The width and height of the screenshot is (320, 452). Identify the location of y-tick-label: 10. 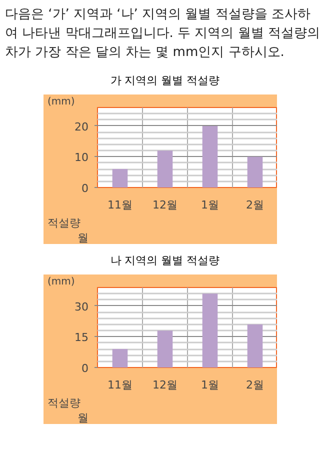
(81, 157).